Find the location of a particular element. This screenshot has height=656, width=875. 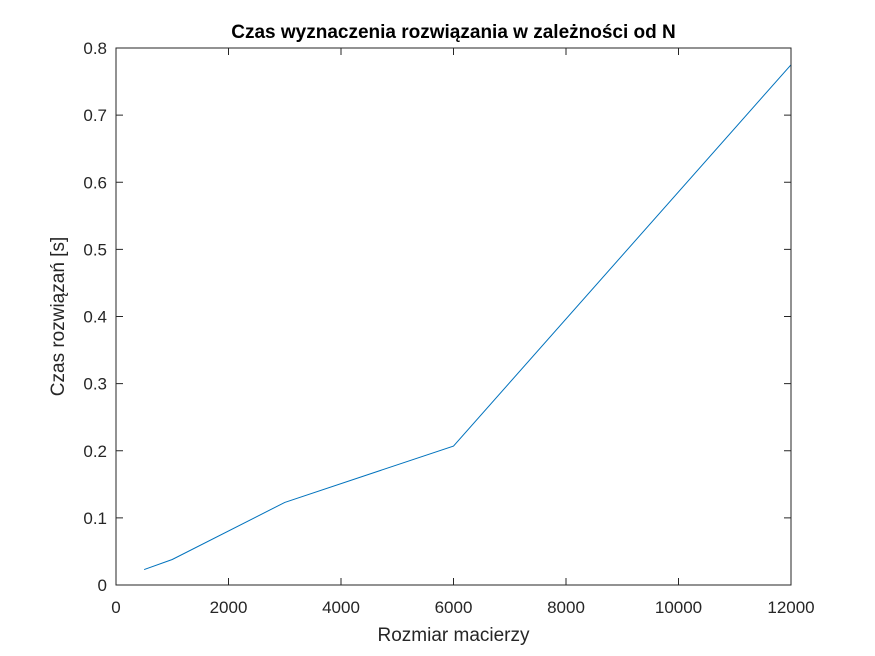

x-axis-label: Rozmiar macierzy is located at coordinates (453, 635).